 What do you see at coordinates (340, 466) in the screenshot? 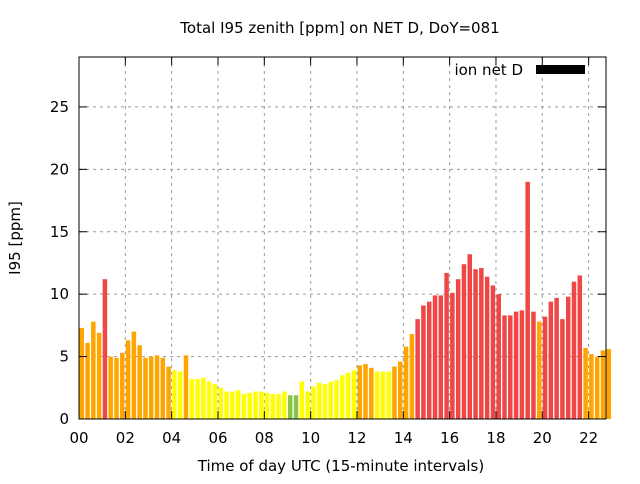
I see `x-axis-label: Time of day UTC (15-minute intervals)` at bounding box center [340, 466].